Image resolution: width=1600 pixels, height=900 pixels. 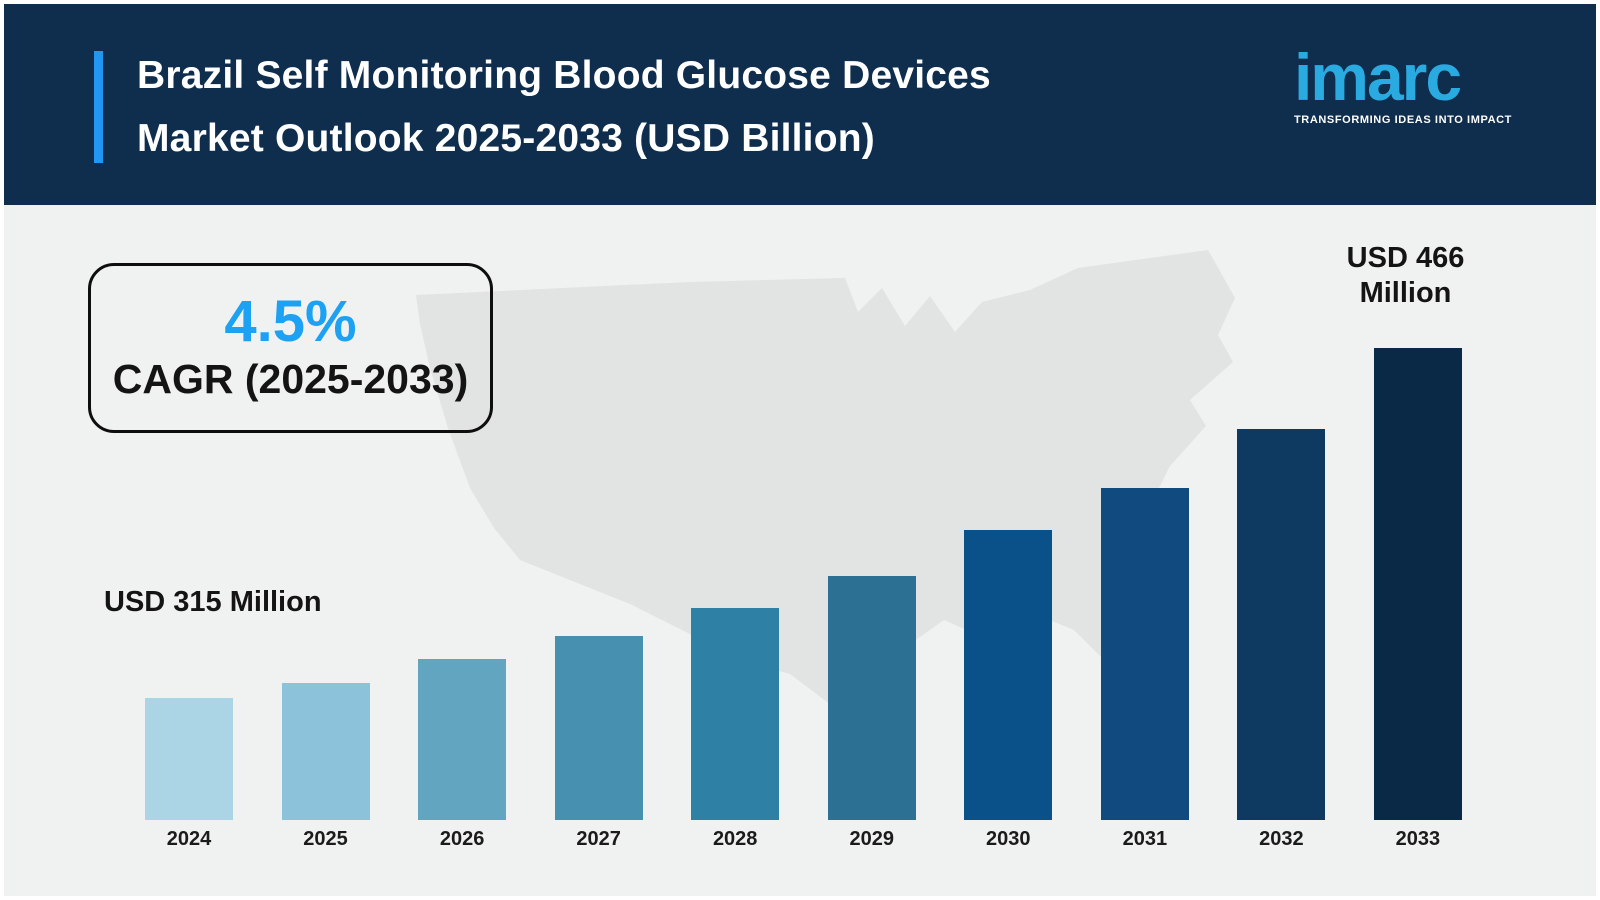 I want to click on bar-year-label-2029: 2029, so click(x=871, y=839).